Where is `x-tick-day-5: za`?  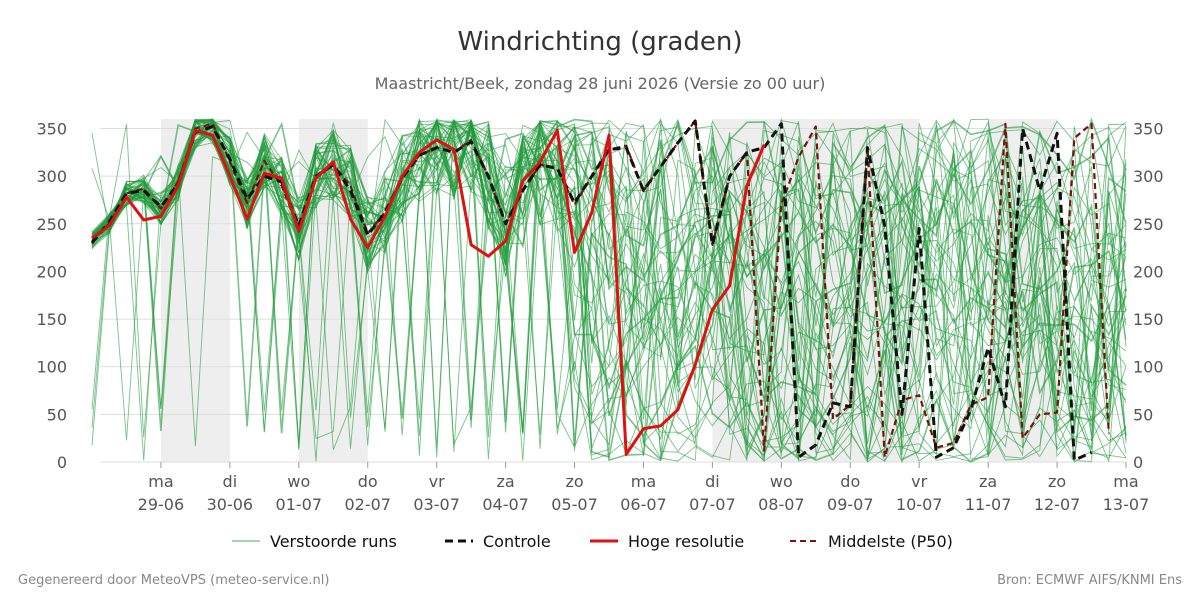
x-tick-day-5: za is located at coordinates (505, 481).